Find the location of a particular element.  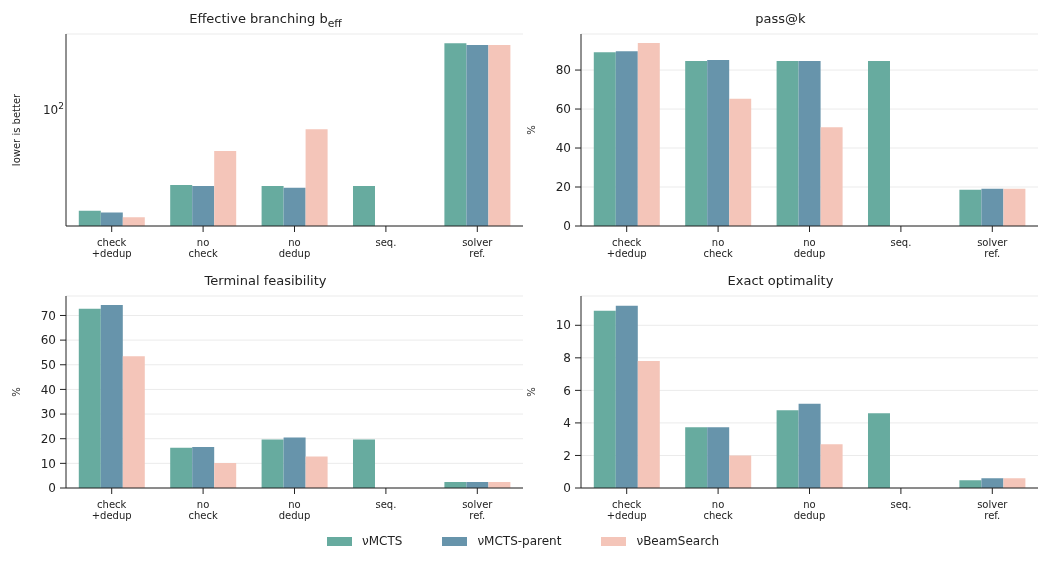

y-tick-label: 8 is located at coordinates (567, 358).